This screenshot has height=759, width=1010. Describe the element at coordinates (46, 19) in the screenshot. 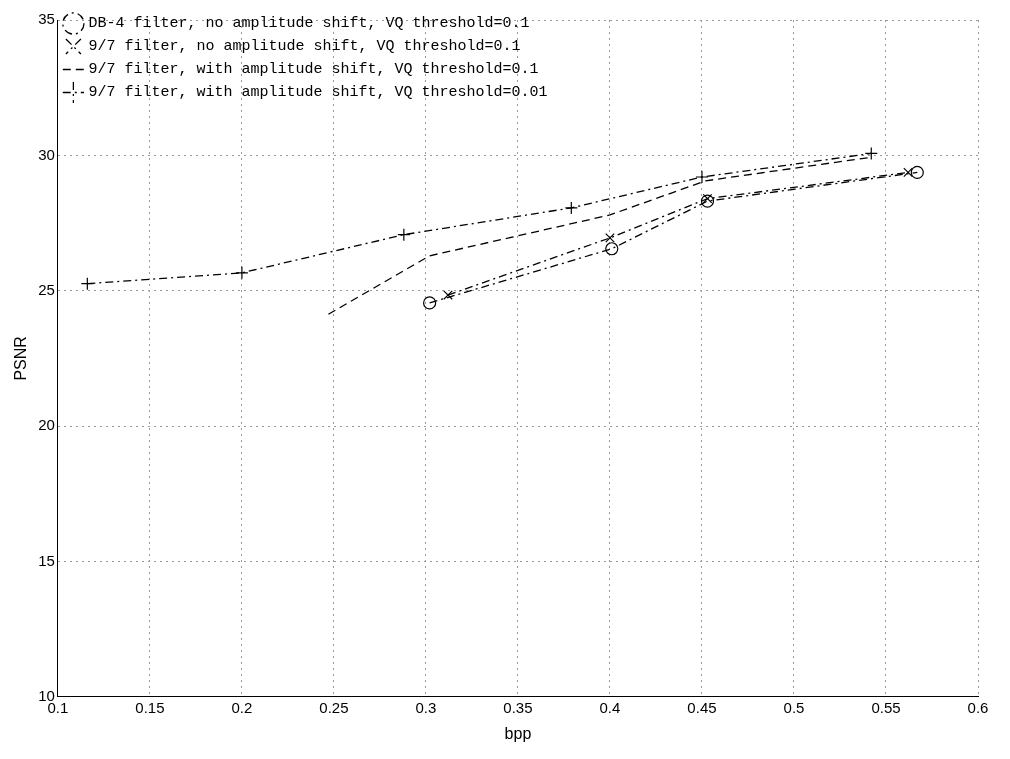

I see `y-tick-label: 35` at that location.